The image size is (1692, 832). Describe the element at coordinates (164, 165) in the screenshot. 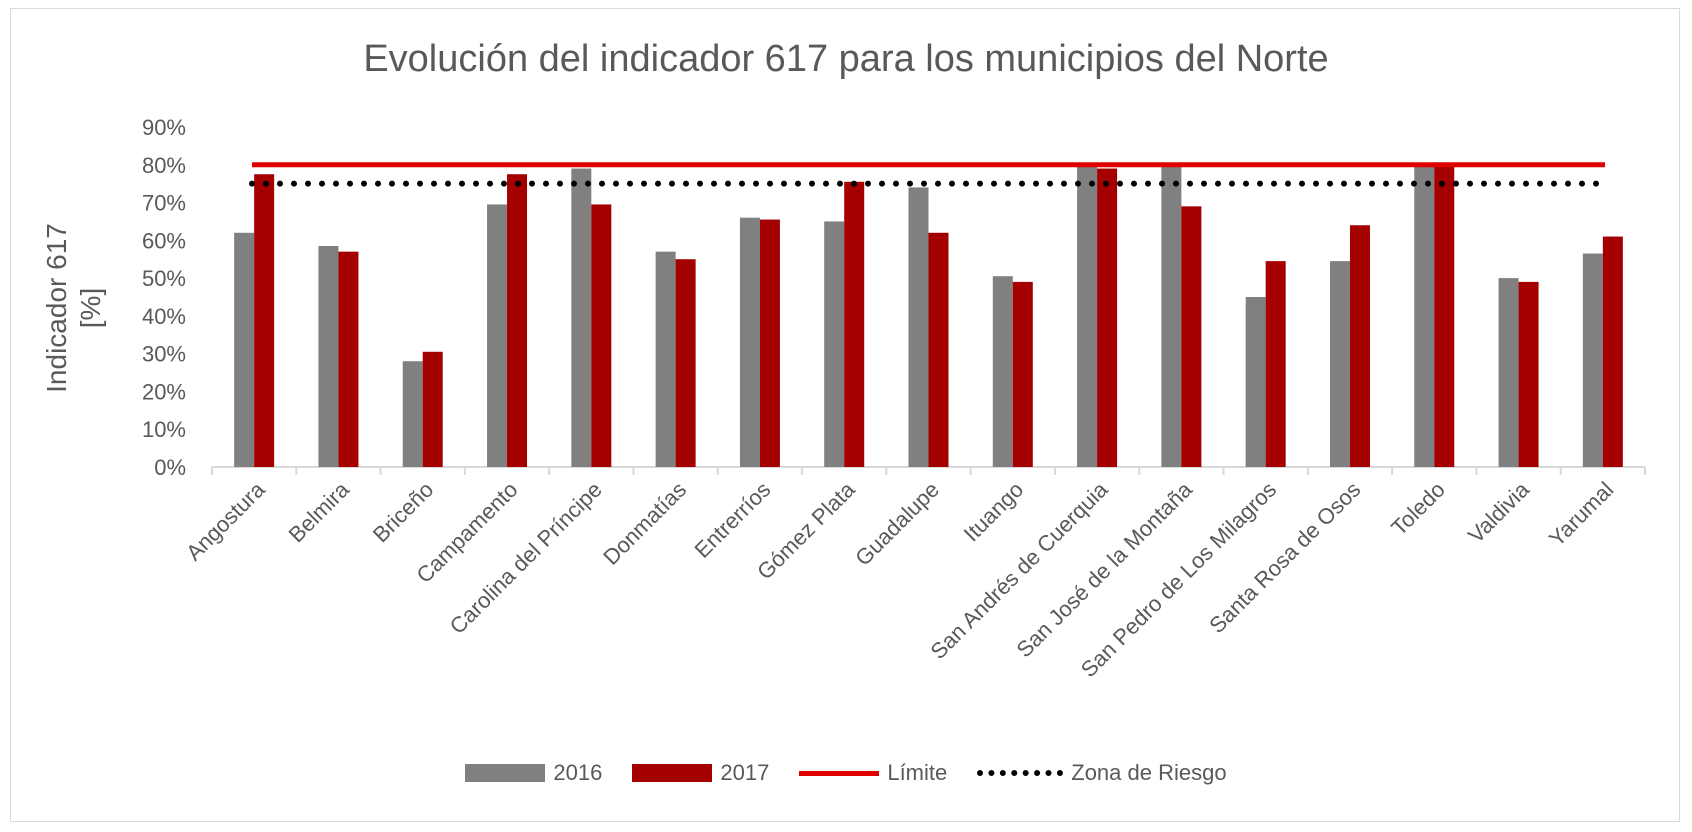

I see `y-tick-label: 80%` at that location.